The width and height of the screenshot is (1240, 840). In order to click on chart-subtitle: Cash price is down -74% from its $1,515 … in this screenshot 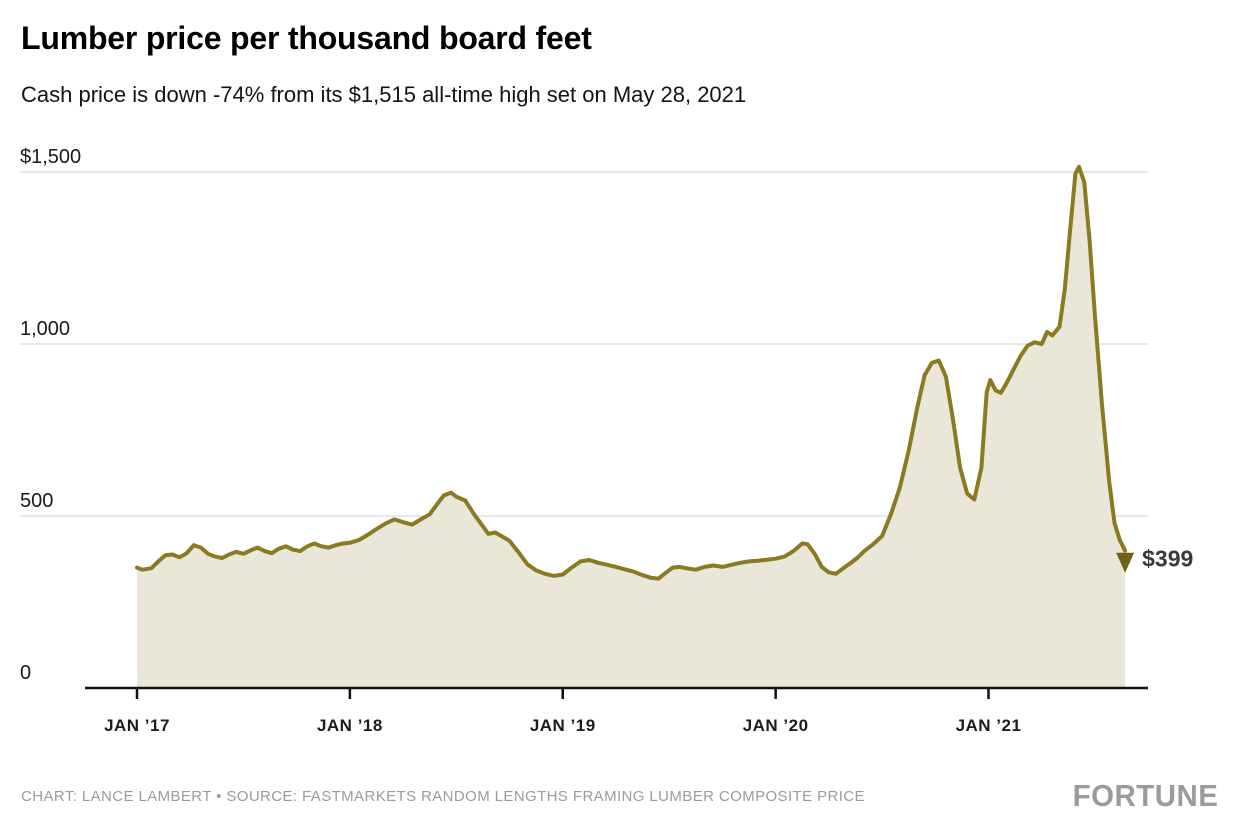, I will do `click(384, 94)`.